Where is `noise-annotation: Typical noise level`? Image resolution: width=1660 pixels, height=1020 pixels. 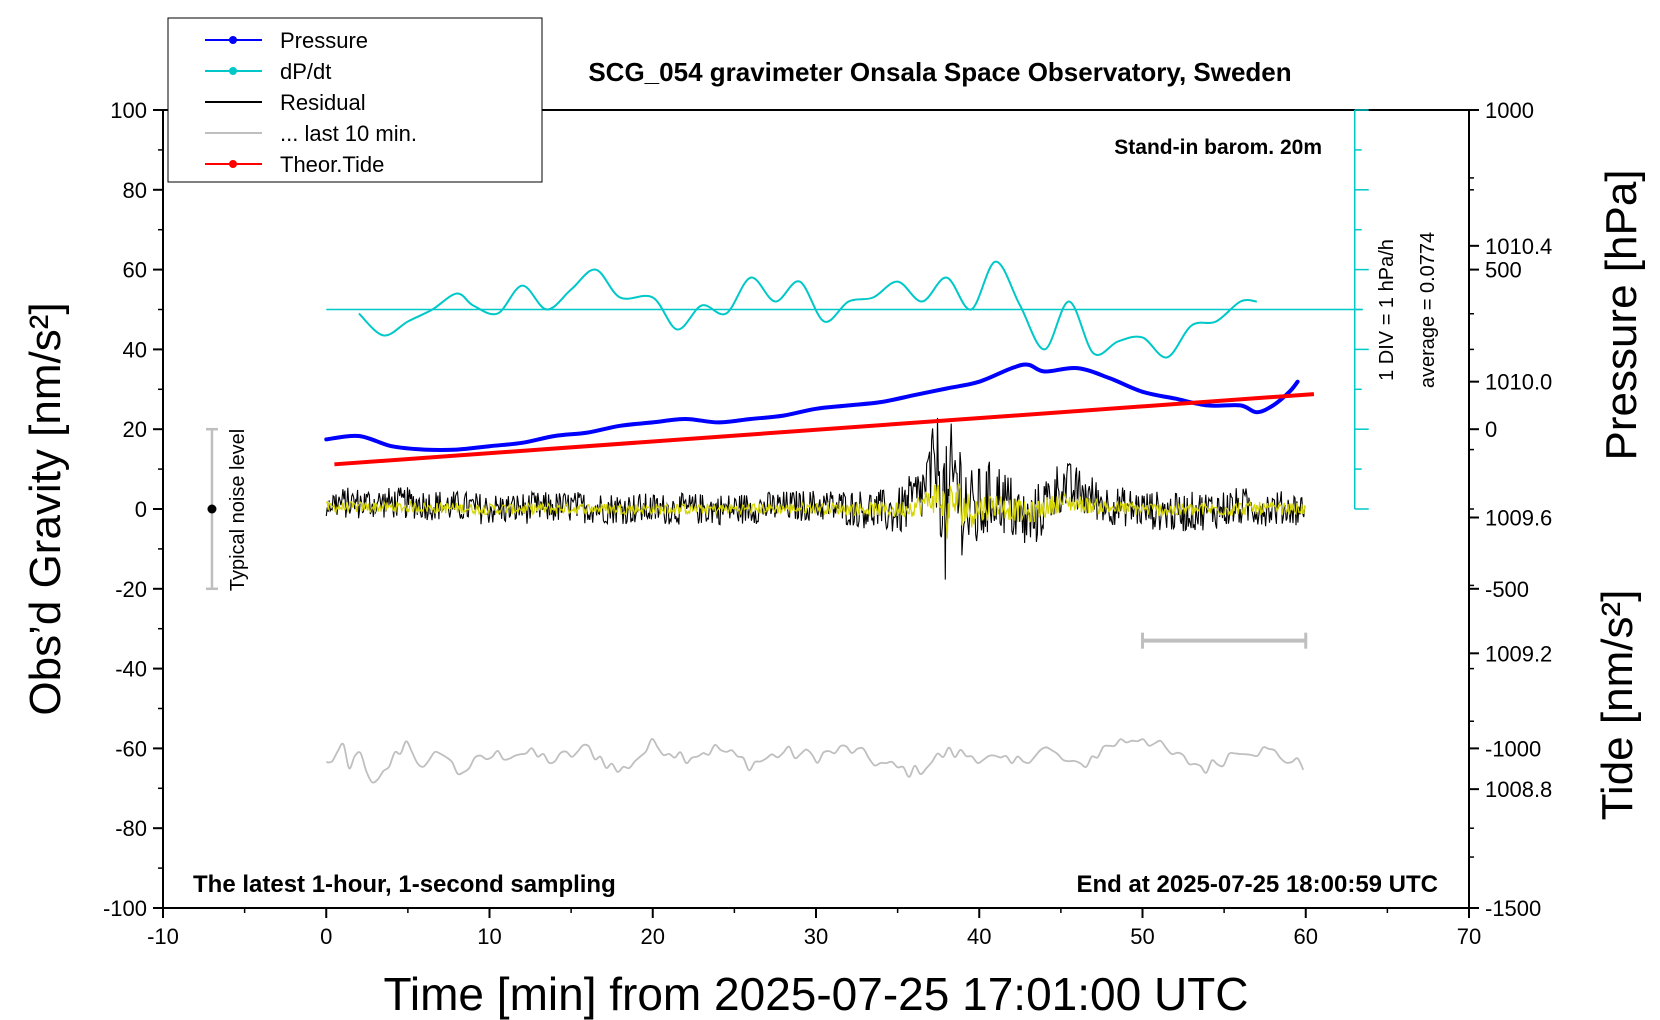 noise-annotation: Typical noise level is located at coordinates (238, 510).